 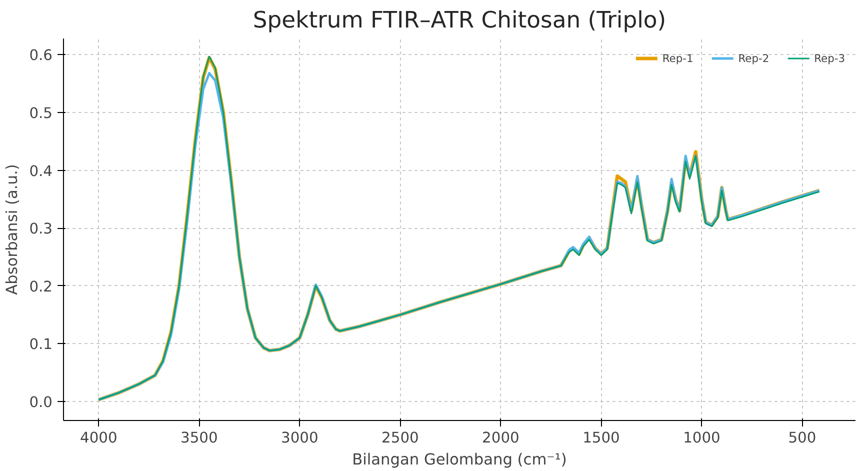 What do you see at coordinates (678, 58) in the screenshot?
I see `legend-label: Rep-1` at bounding box center [678, 58].